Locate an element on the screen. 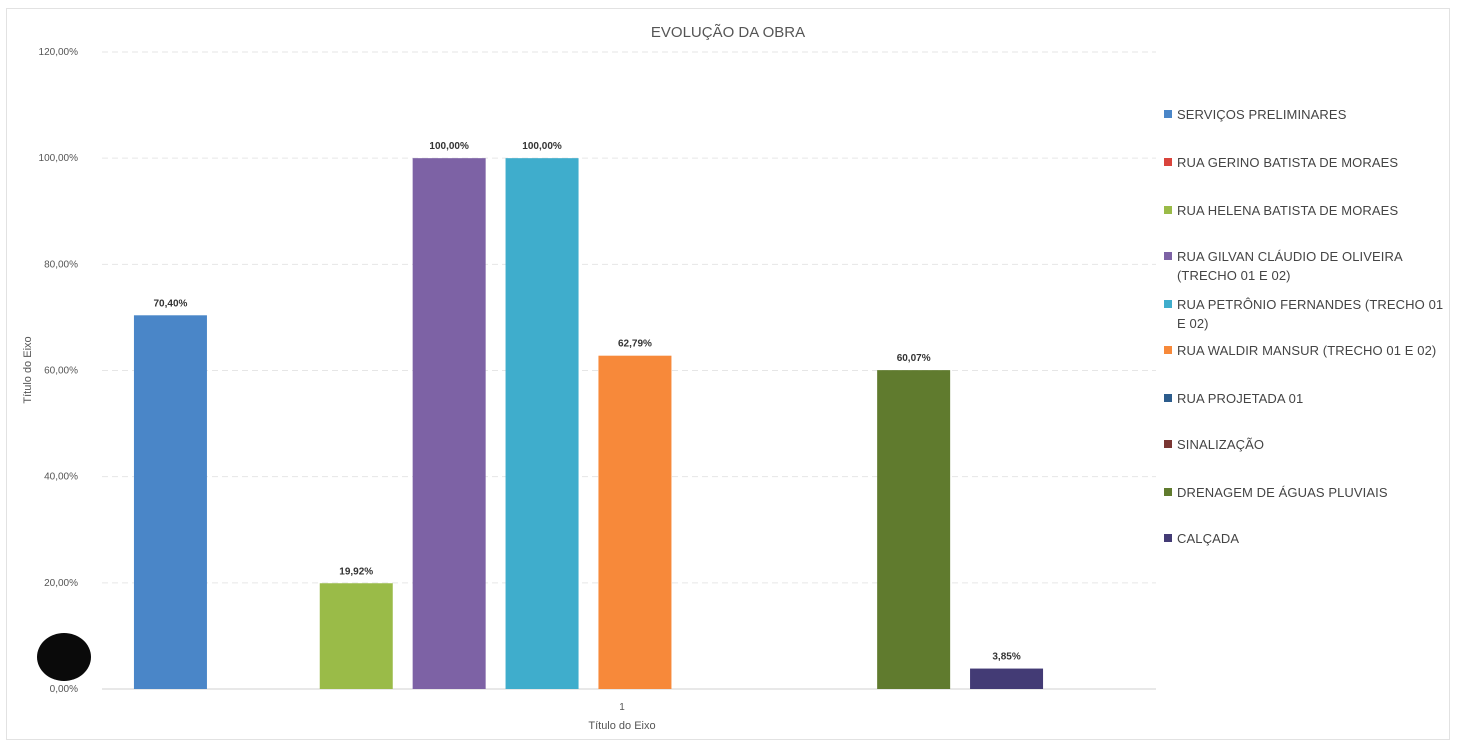  y-tick-label: 120,00% is located at coordinates (59, 52).